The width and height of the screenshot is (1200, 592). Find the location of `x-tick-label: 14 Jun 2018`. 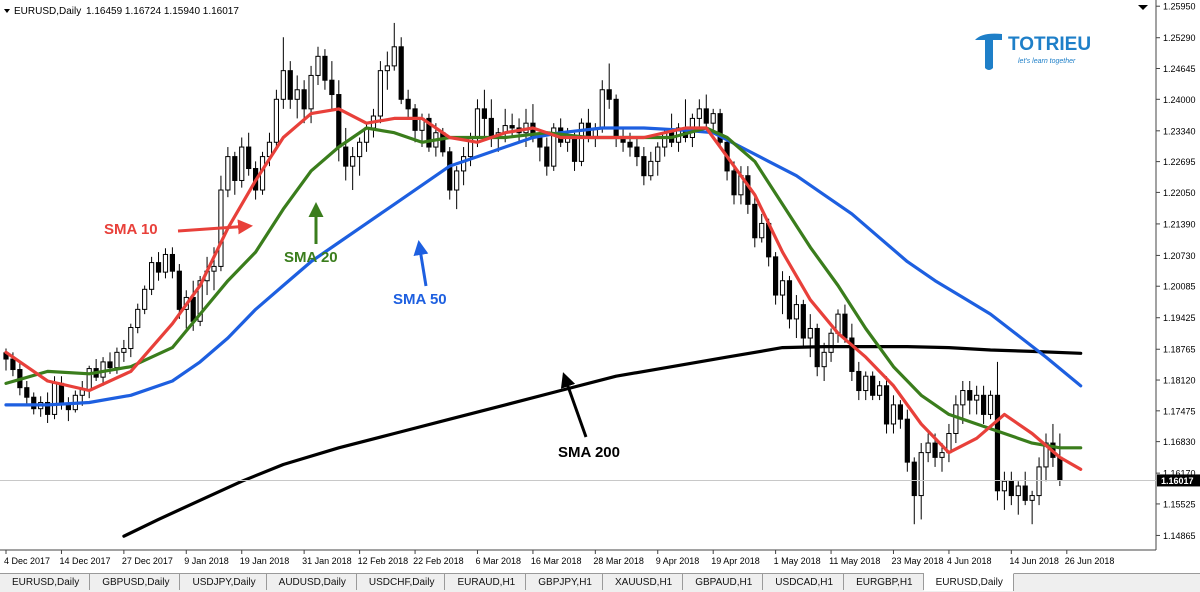

x-tick-label: 14 Jun 2018 is located at coordinates (1034, 561).